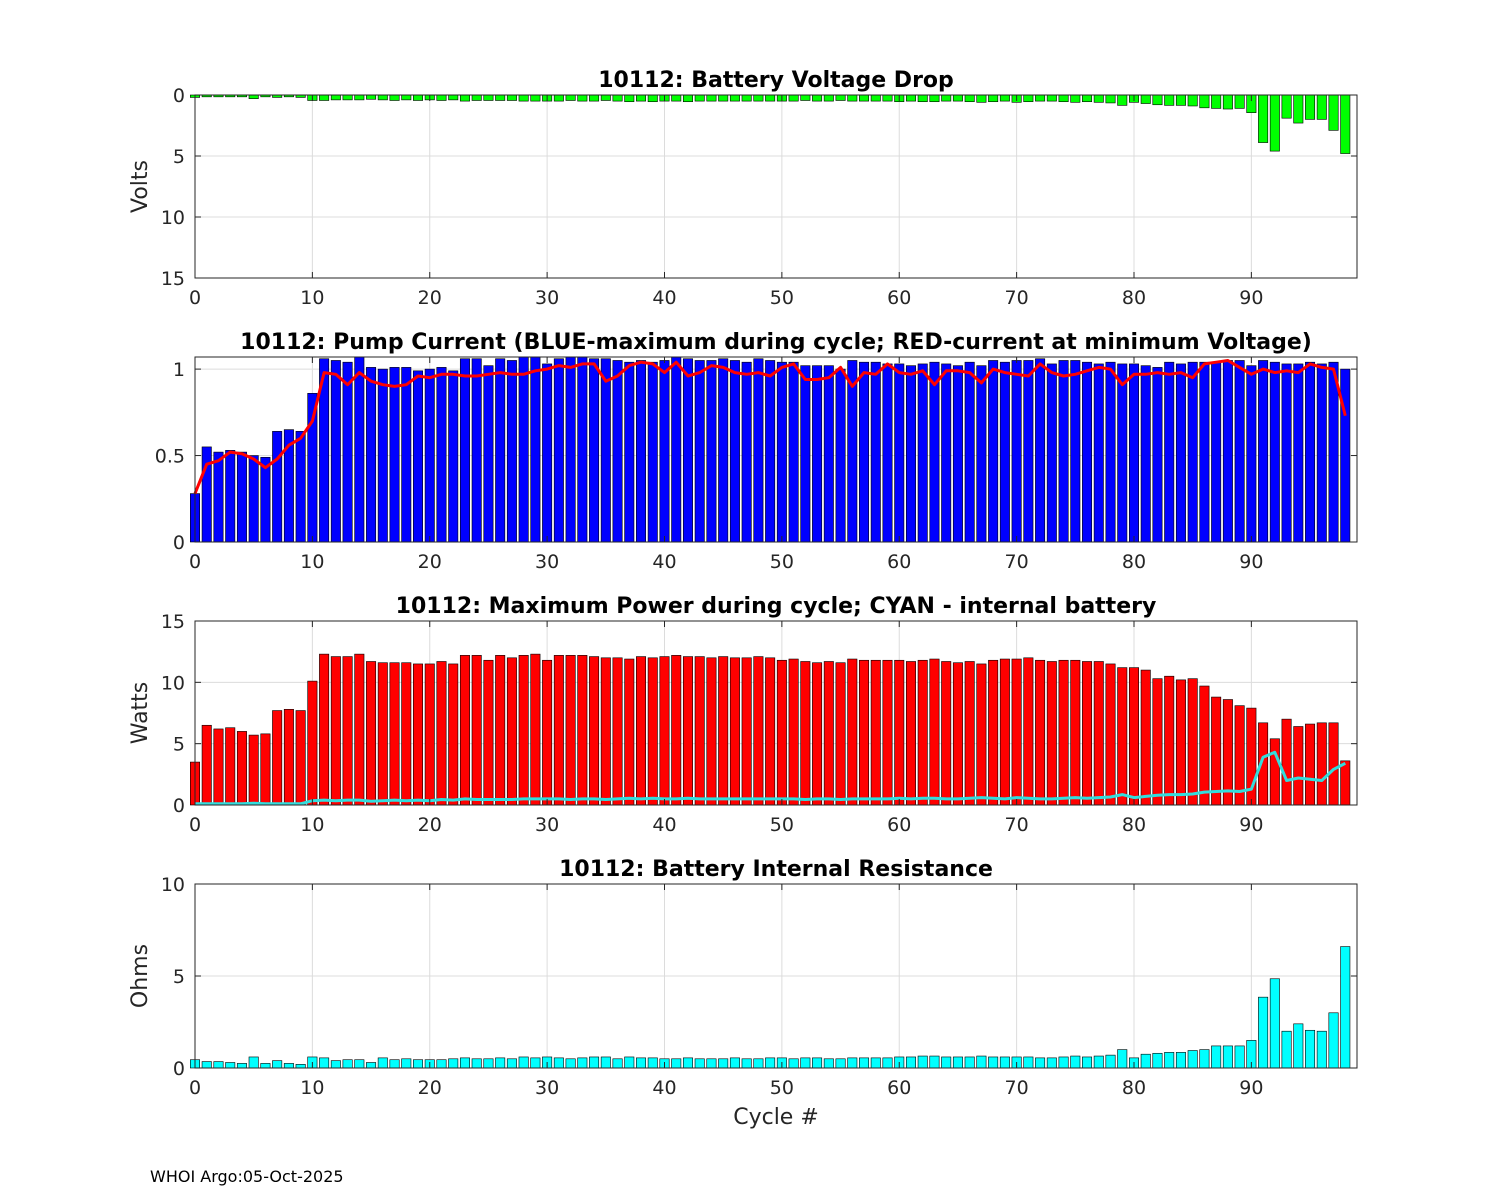 This screenshot has width=1500, height=1200. Describe the element at coordinates (140, 976) in the screenshot. I see `y-axis-label: Ohms` at that location.